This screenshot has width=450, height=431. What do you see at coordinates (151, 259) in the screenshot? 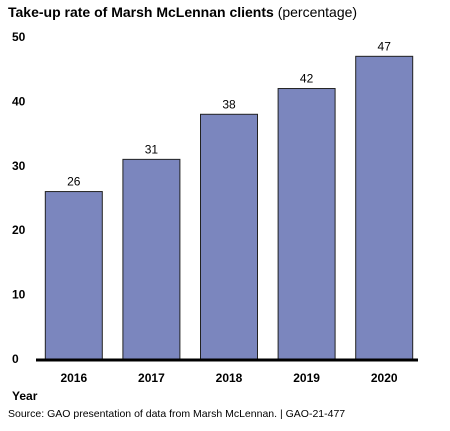
I see `bar-2017` at bounding box center [151, 259].